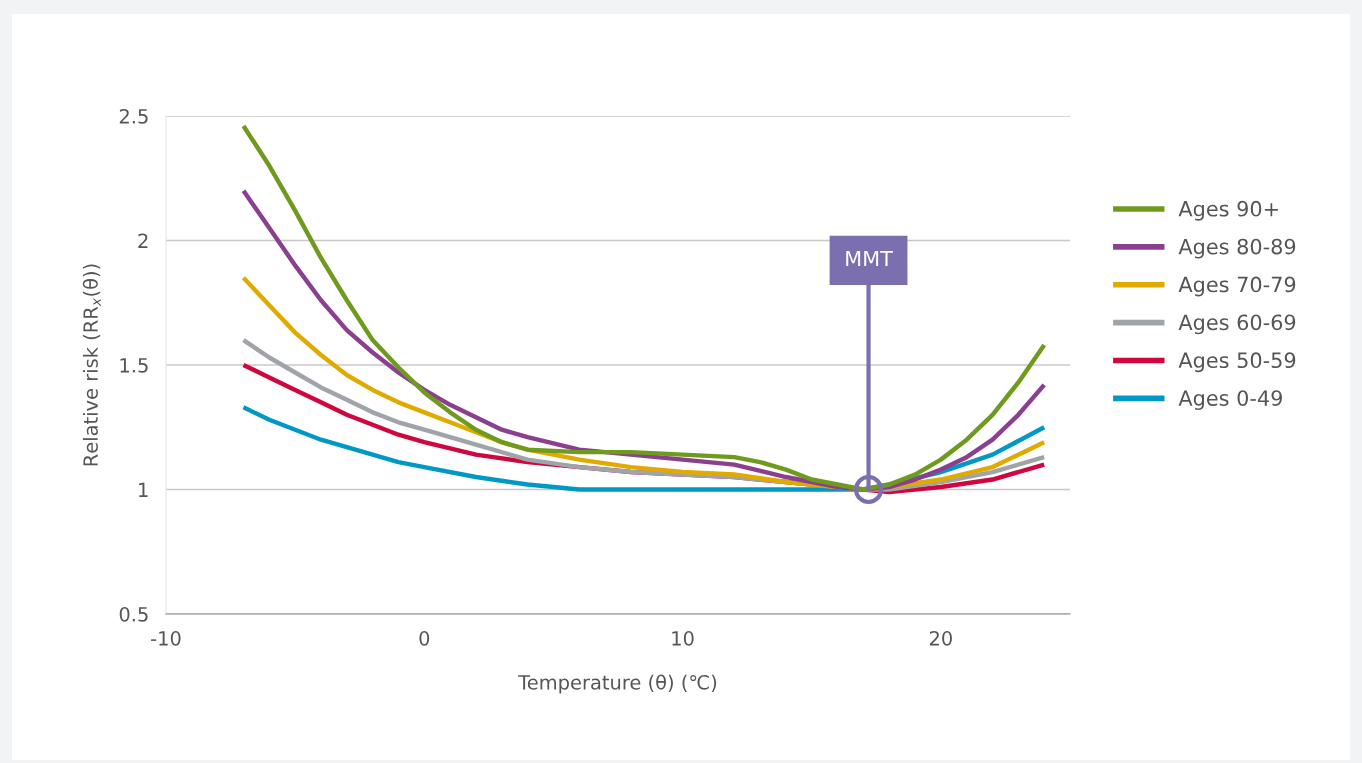 The height and width of the screenshot is (763, 1362). I want to click on y-tick-label: 2, so click(143, 240).